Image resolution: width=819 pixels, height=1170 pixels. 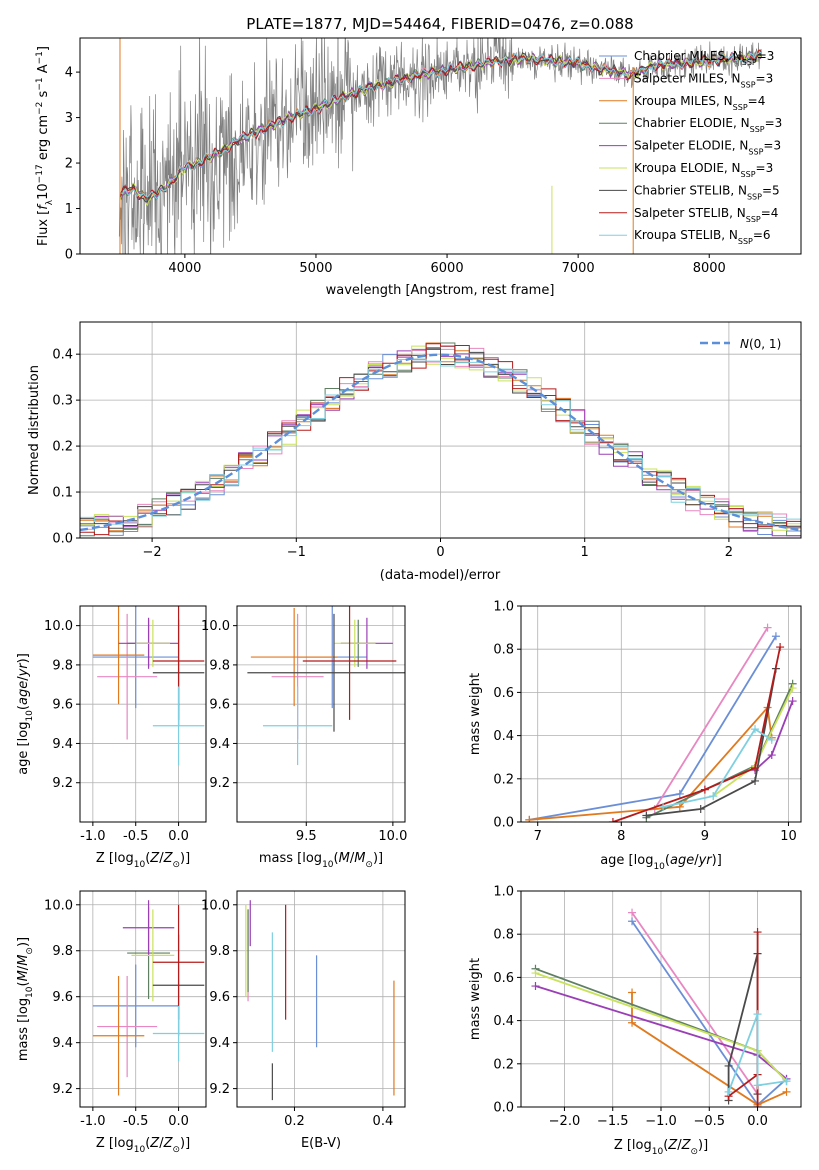 What do you see at coordinates (315, 268) in the screenshot?
I see `x-tick-label: 5000` at bounding box center [315, 268].